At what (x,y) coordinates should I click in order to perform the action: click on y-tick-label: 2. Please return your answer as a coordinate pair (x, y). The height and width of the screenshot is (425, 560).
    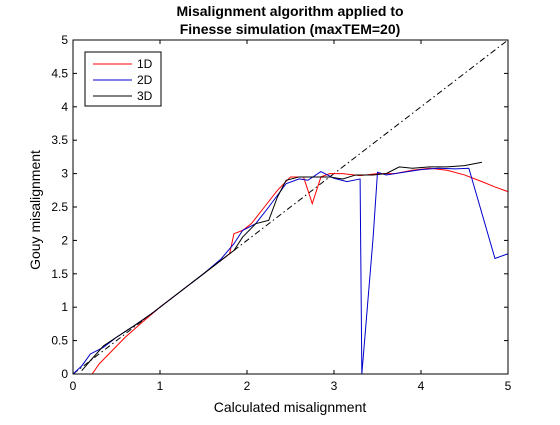
    Looking at the image, I should click on (64, 240).